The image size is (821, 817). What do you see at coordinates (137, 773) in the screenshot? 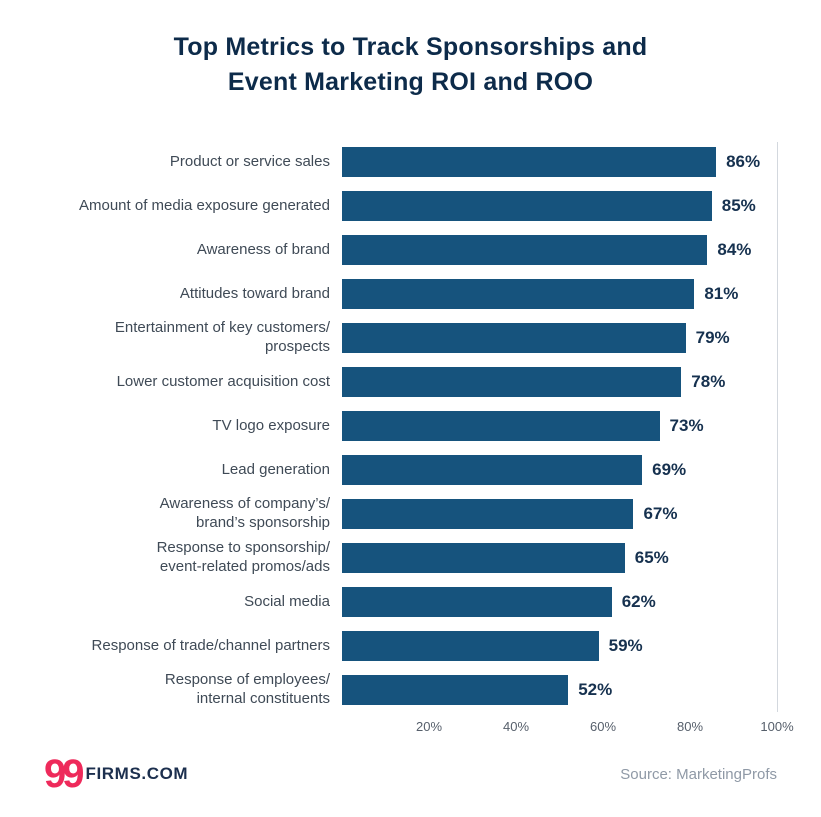
I see `logo-wordmark: FIRMS.COM` at bounding box center [137, 773].